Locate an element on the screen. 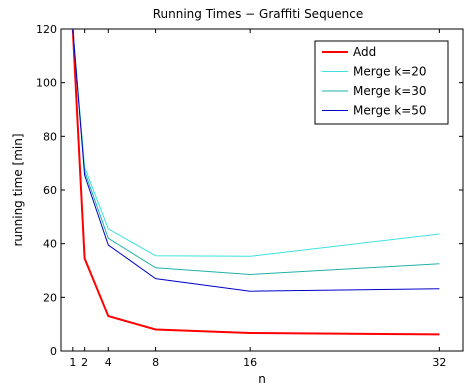  legend-entry-label: Merge k=50 is located at coordinates (390, 111).